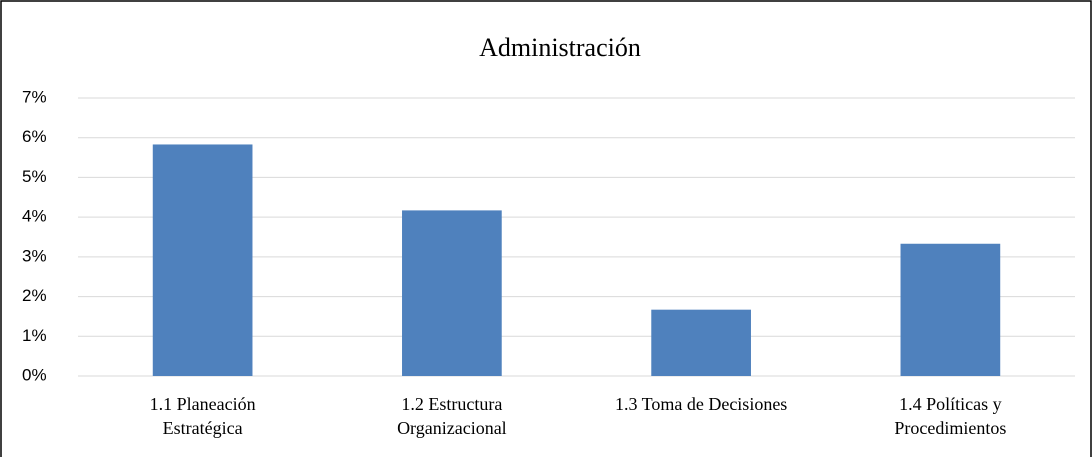  What do you see at coordinates (34, 255) in the screenshot?
I see `y-tick-label: 3%` at bounding box center [34, 255].